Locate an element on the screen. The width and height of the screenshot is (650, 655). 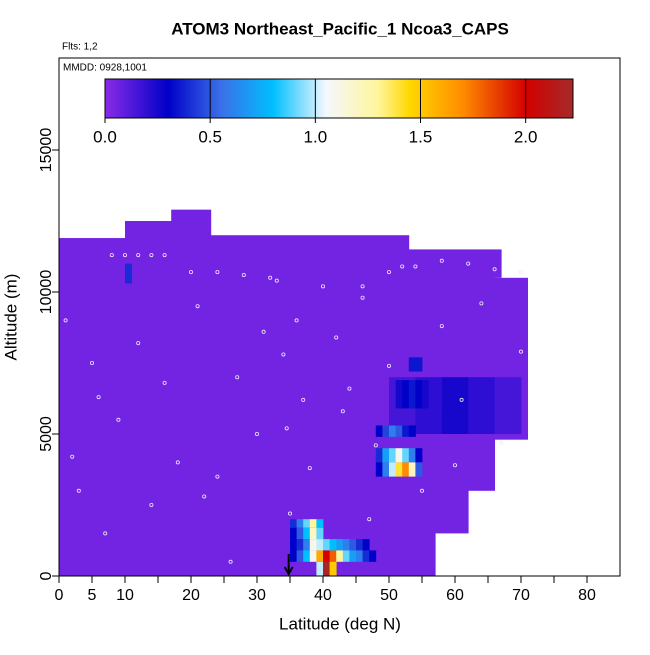
x-tick-label: 60 is located at coordinates (455, 595).